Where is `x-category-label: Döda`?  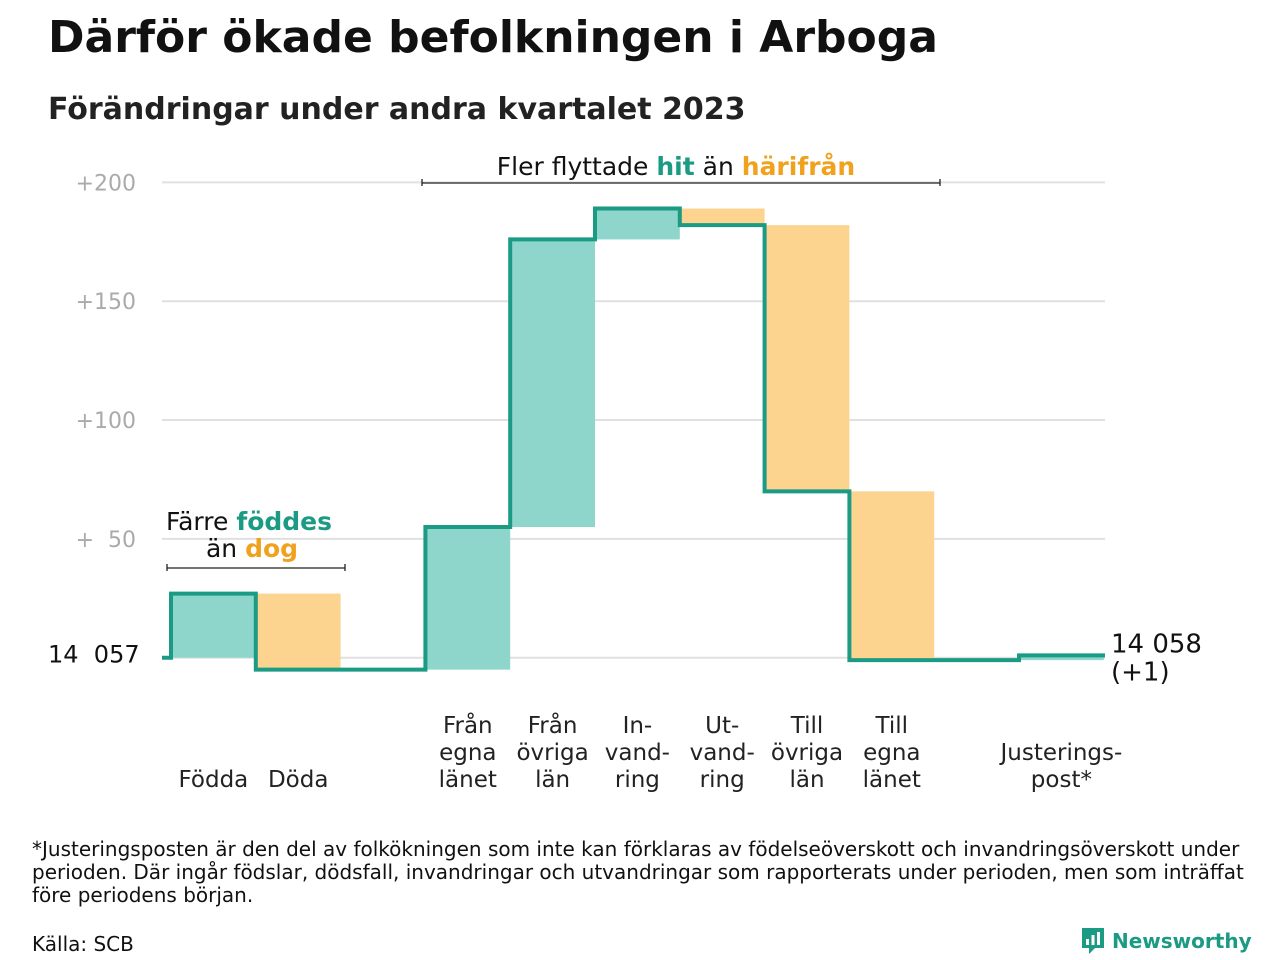 x-category-label: Döda is located at coordinates (298, 780).